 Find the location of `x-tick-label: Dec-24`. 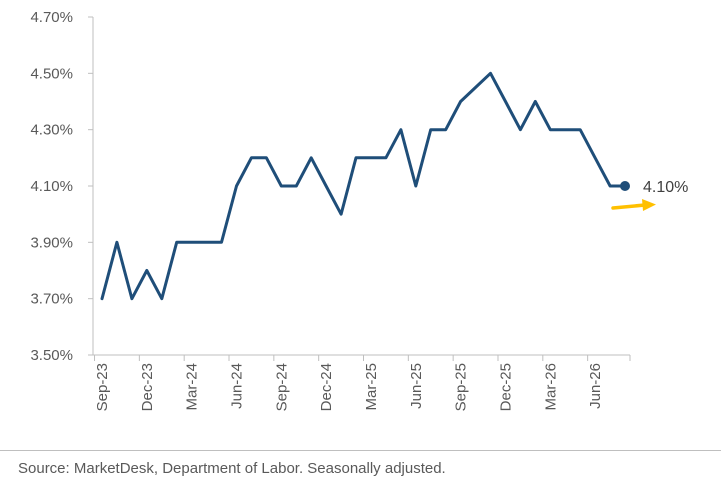

x-tick-label: Dec-24 is located at coordinates (326, 387).